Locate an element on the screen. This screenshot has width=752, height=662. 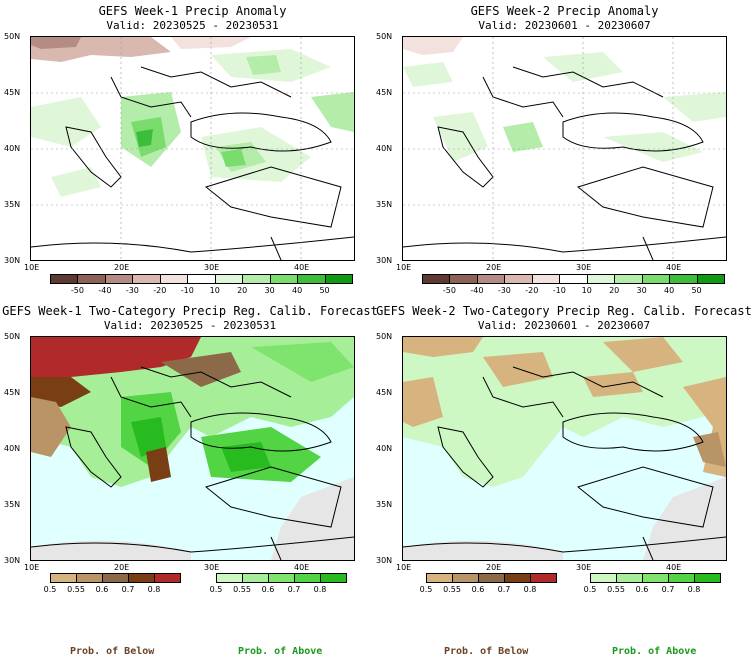
lon-label: 40E is located at coordinates (674, 567).